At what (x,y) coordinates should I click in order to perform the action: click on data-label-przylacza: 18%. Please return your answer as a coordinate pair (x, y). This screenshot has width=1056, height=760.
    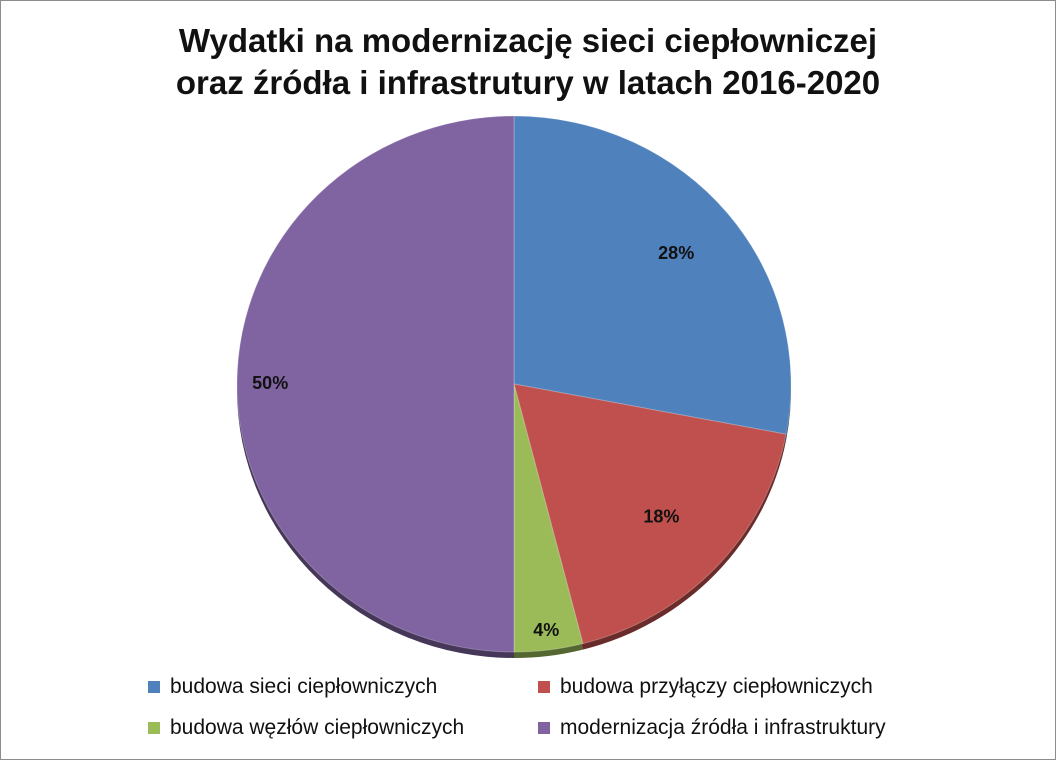
    Looking at the image, I should click on (661, 517).